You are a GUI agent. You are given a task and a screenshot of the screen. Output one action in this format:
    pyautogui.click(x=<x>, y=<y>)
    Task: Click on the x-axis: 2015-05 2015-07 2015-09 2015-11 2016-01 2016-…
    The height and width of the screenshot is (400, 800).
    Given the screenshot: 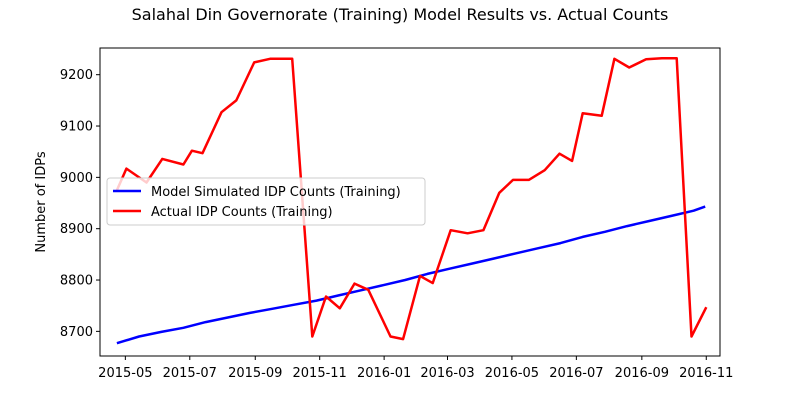 What is the action you would take?
    pyautogui.click(x=415, y=368)
    